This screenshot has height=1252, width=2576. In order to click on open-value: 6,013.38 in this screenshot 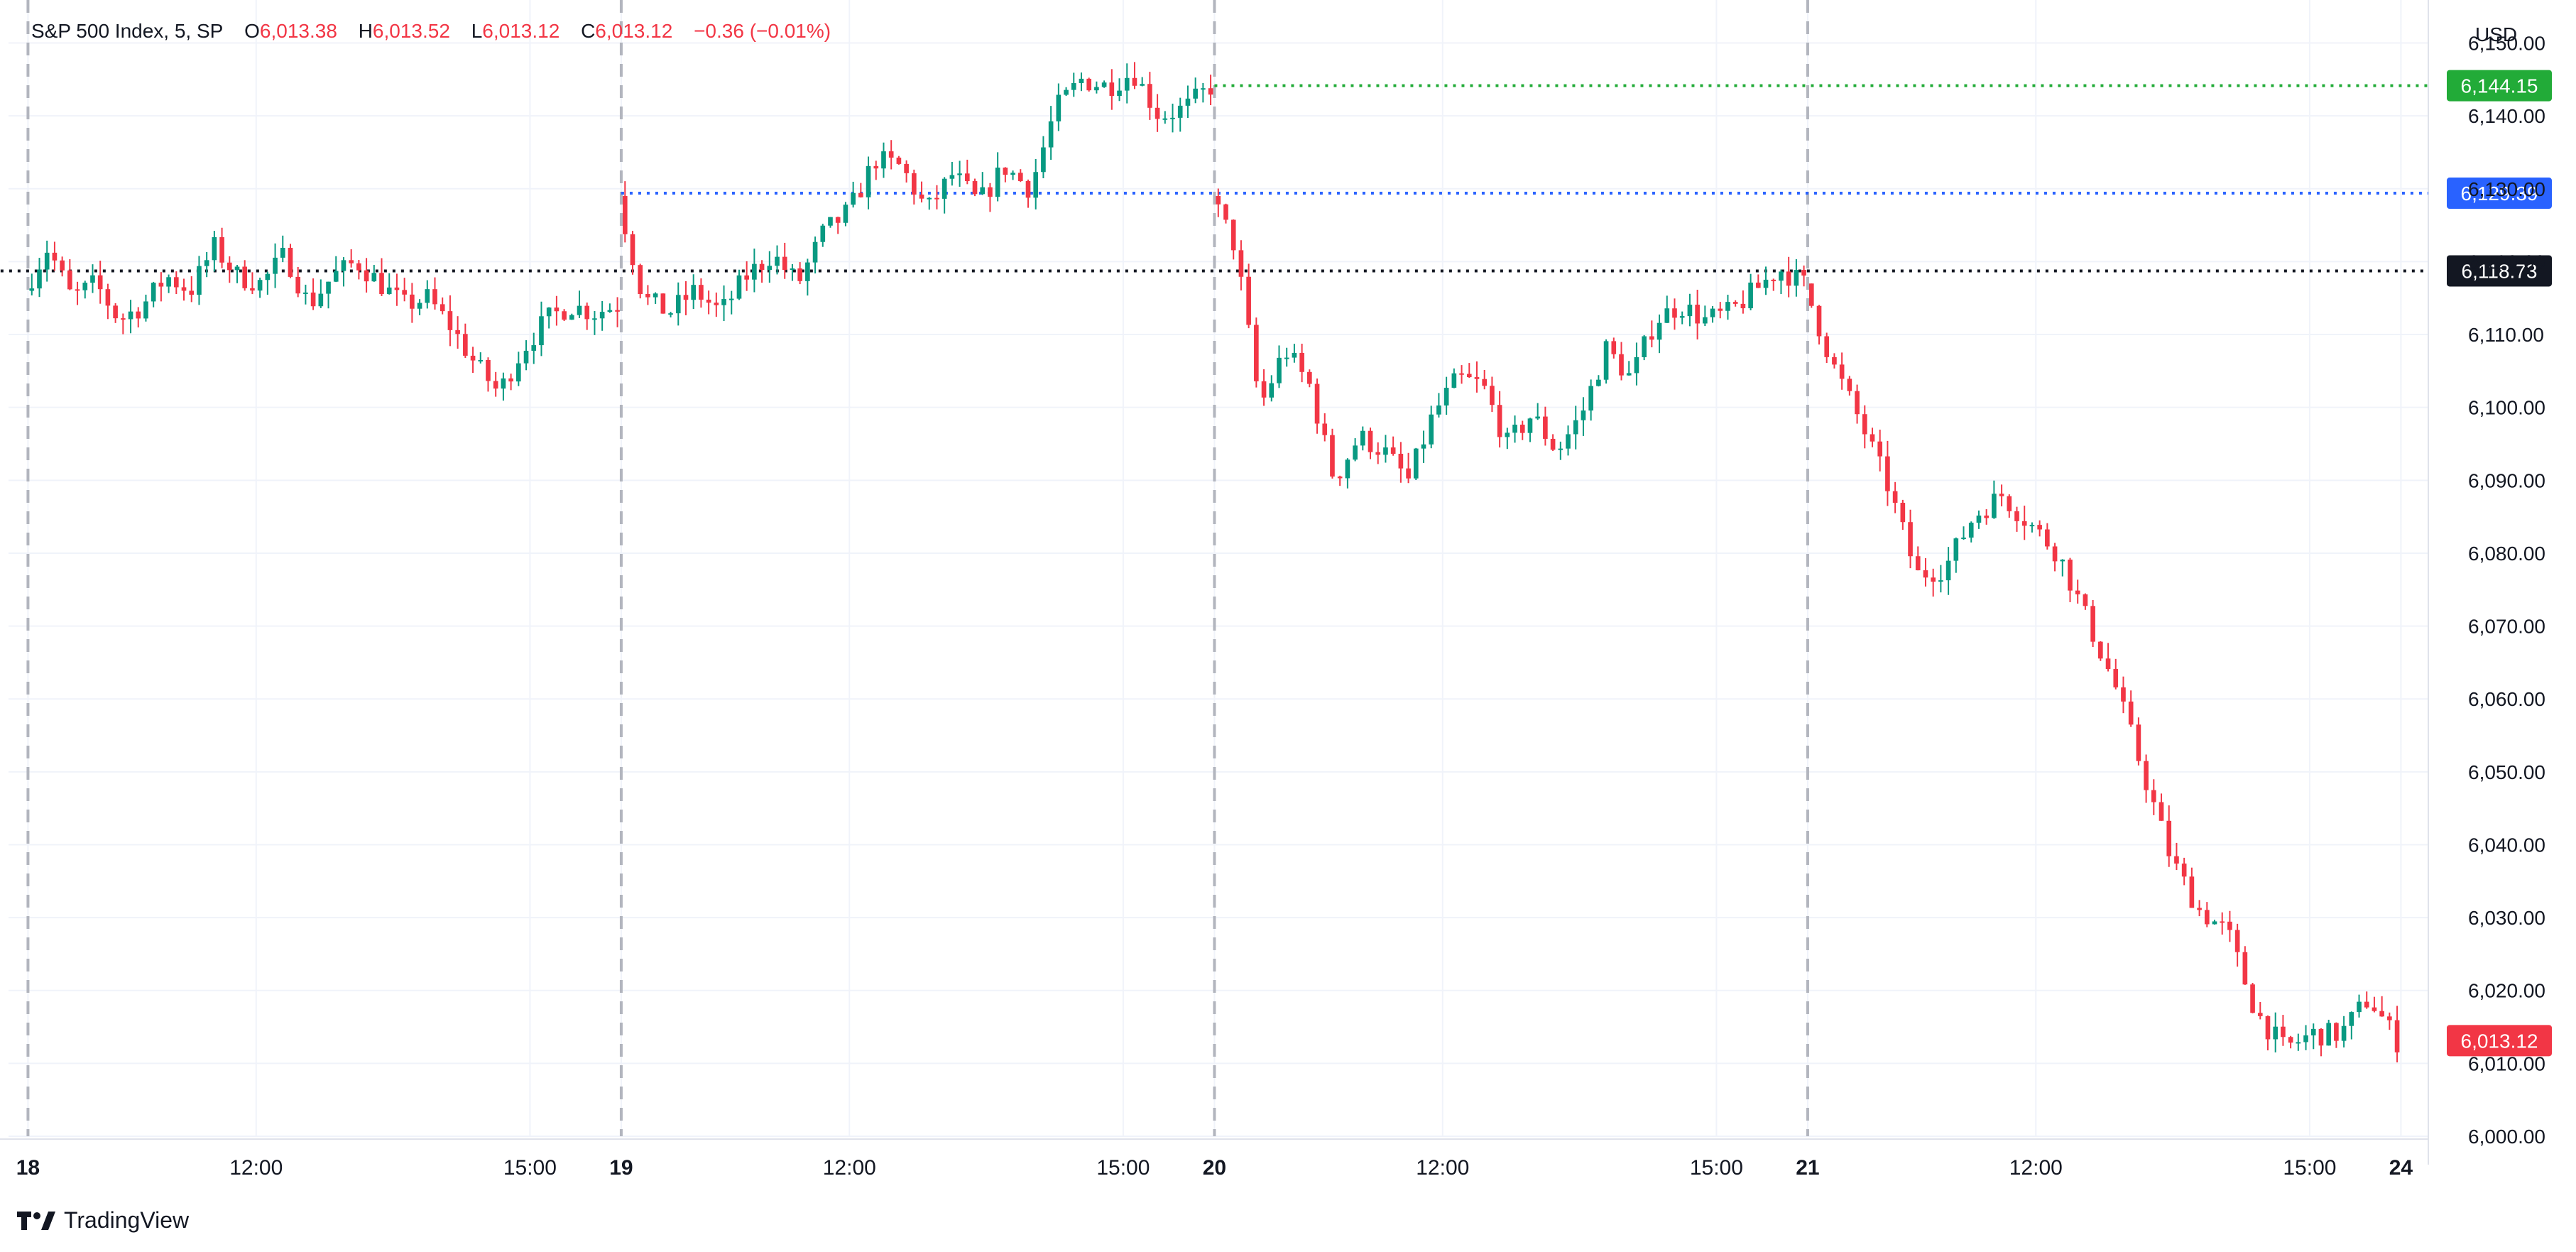, I will do `click(298, 31)`.